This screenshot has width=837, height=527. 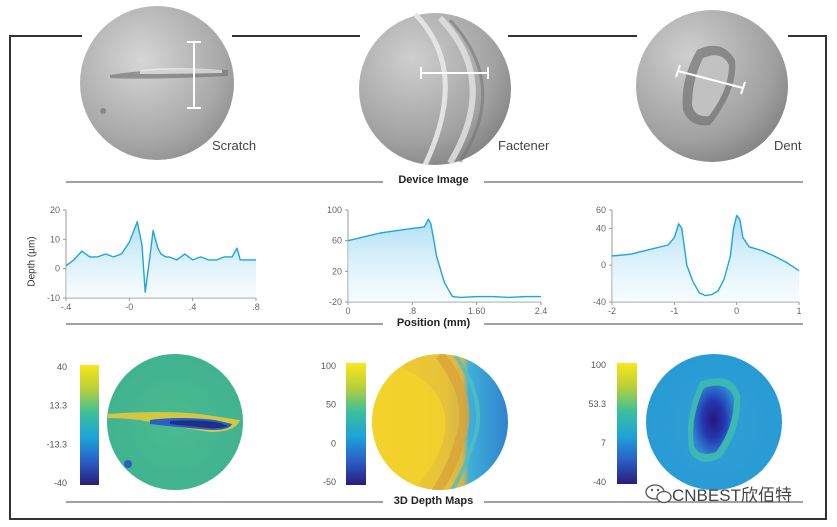 I want to click on device-image-title: Device Image, so click(x=433, y=180).